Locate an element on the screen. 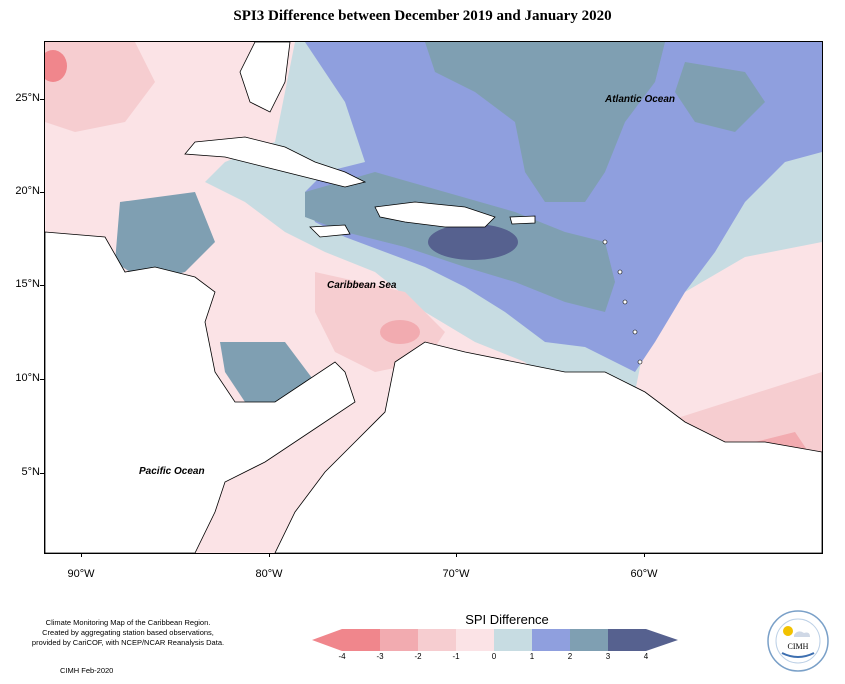 This screenshot has width=845, height=684. very-wet-atlantic-region is located at coordinates (545, 122).